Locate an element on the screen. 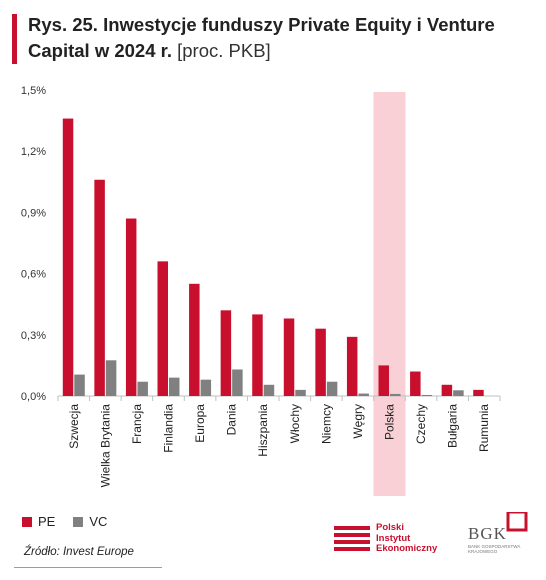  title-accent-bar is located at coordinates (14, 39).